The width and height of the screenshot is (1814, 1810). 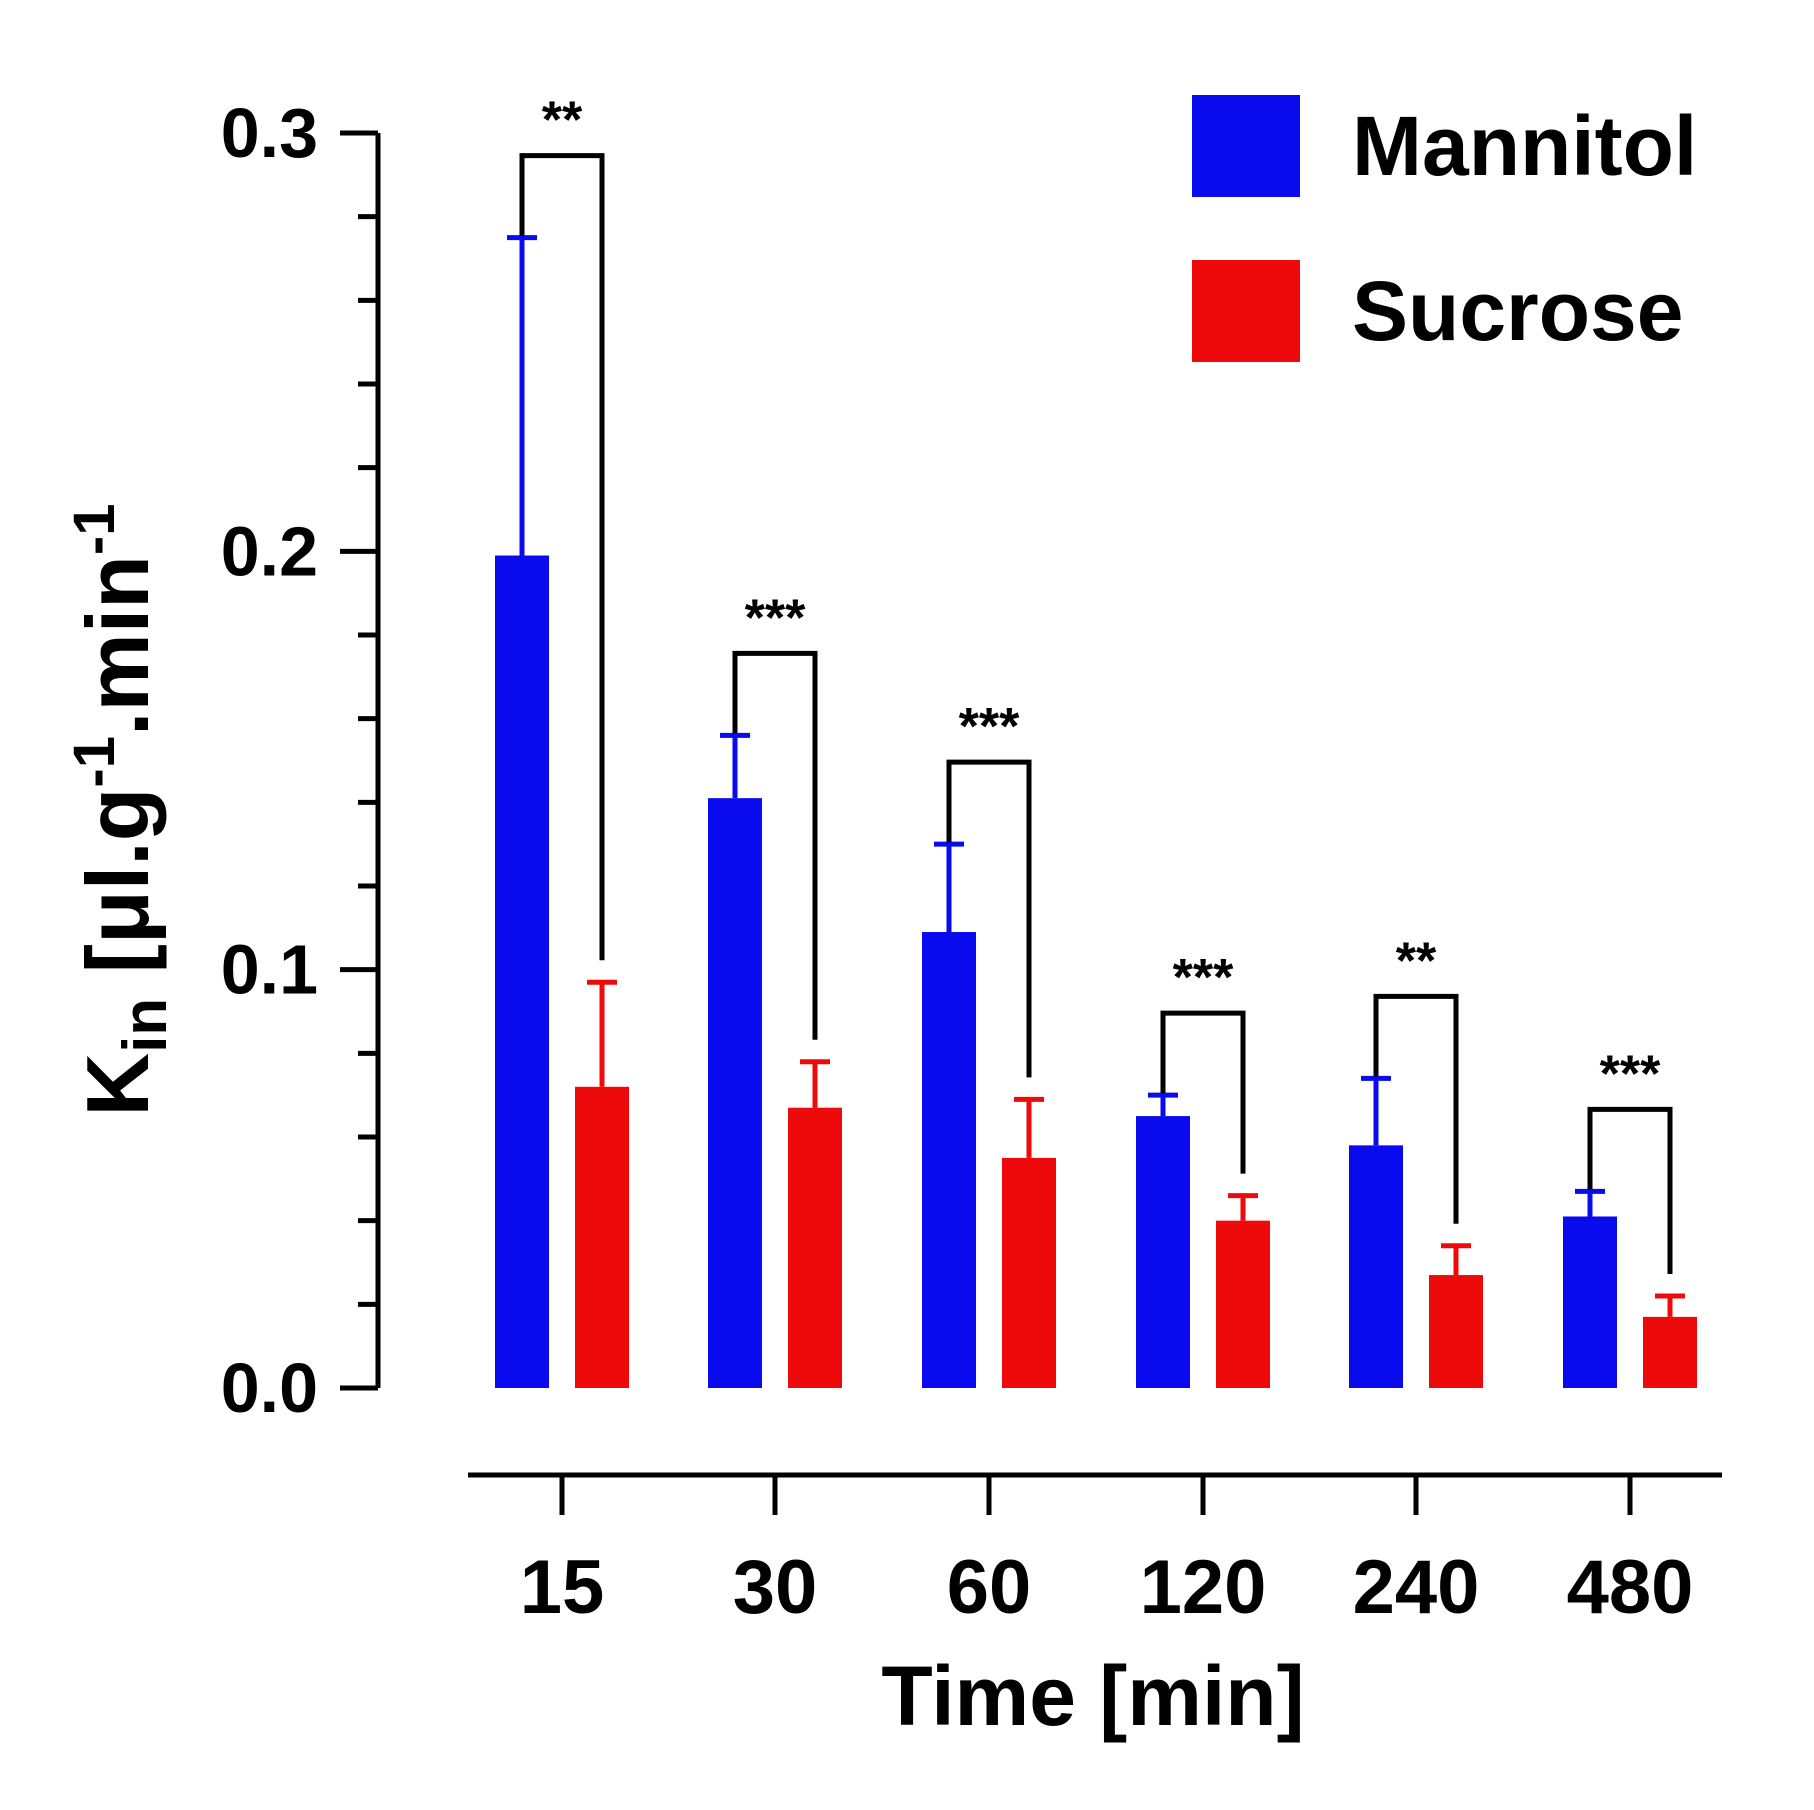 I want to click on y-axis-label-unit-mid: .min, so click(x=117, y=645).